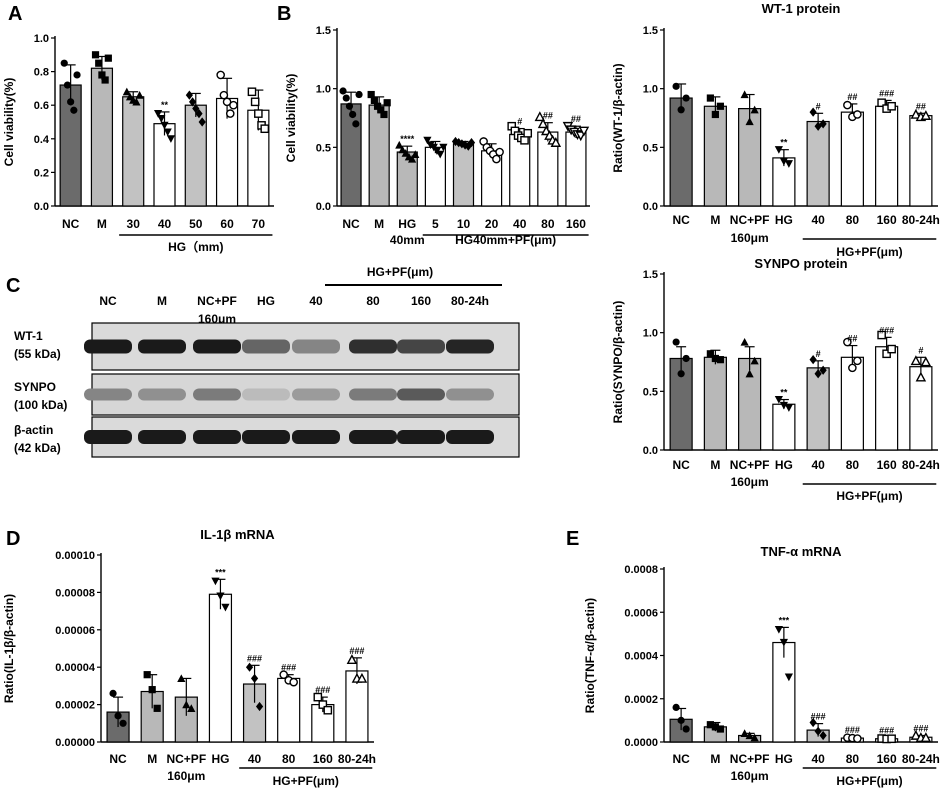 Image resolution: width=941 pixels, height=788 pixels. What do you see at coordinates (920, 350) in the screenshot?
I see `significance-label: #` at bounding box center [920, 350].